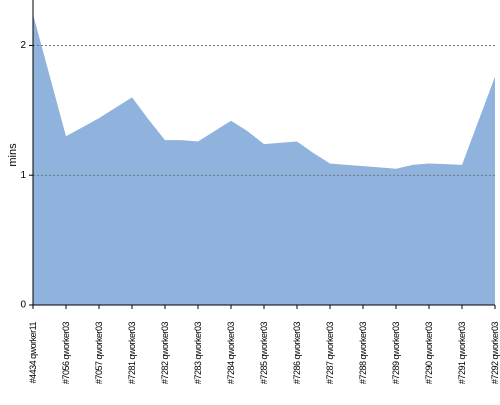 This screenshot has height=405, width=500. What do you see at coordinates (13, 155) in the screenshot?
I see `y-axis-label: mins` at bounding box center [13, 155].